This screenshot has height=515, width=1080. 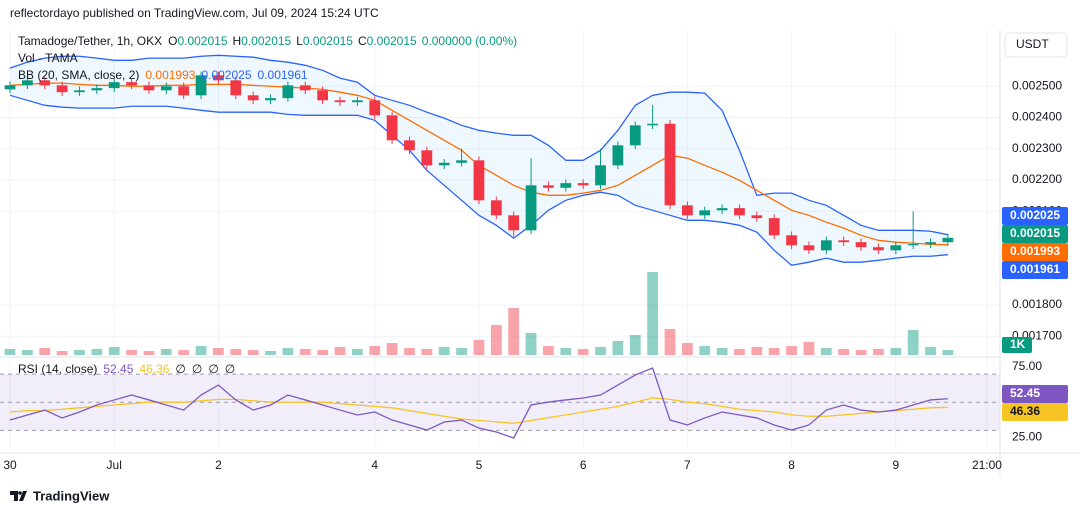 I want to click on volume-legend: Vol · TAMA, so click(x=48, y=58).